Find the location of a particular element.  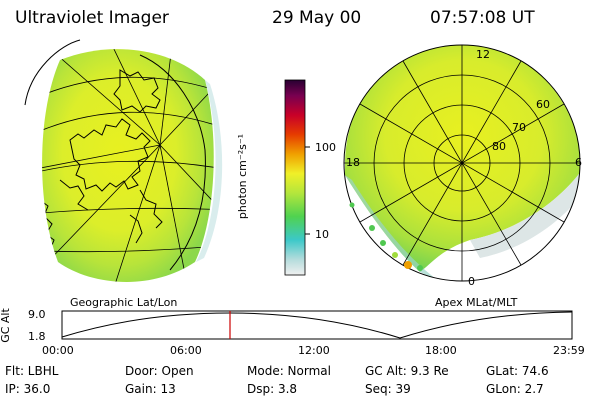

altitude-curve is located at coordinates (317, 325).